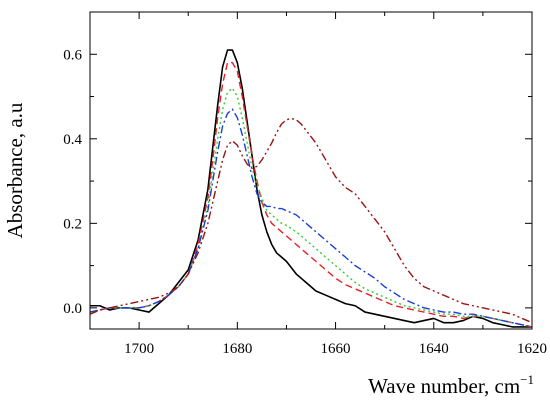 This screenshot has width=550, height=400. What do you see at coordinates (237, 349) in the screenshot?
I see `x-tick-label: 1680` at bounding box center [237, 349].